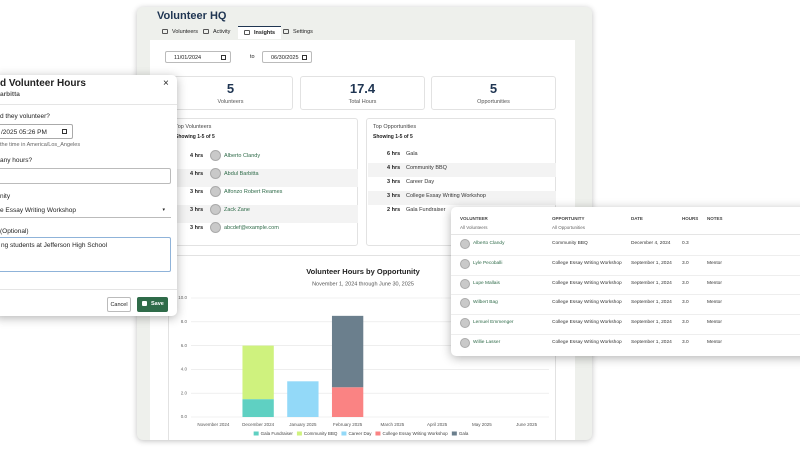 The height and width of the screenshot is (450, 800). What do you see at coordinates (258, 424) in the screenshot?
I see `x-tick-label: December 2024` at bounding box center [258, 424].